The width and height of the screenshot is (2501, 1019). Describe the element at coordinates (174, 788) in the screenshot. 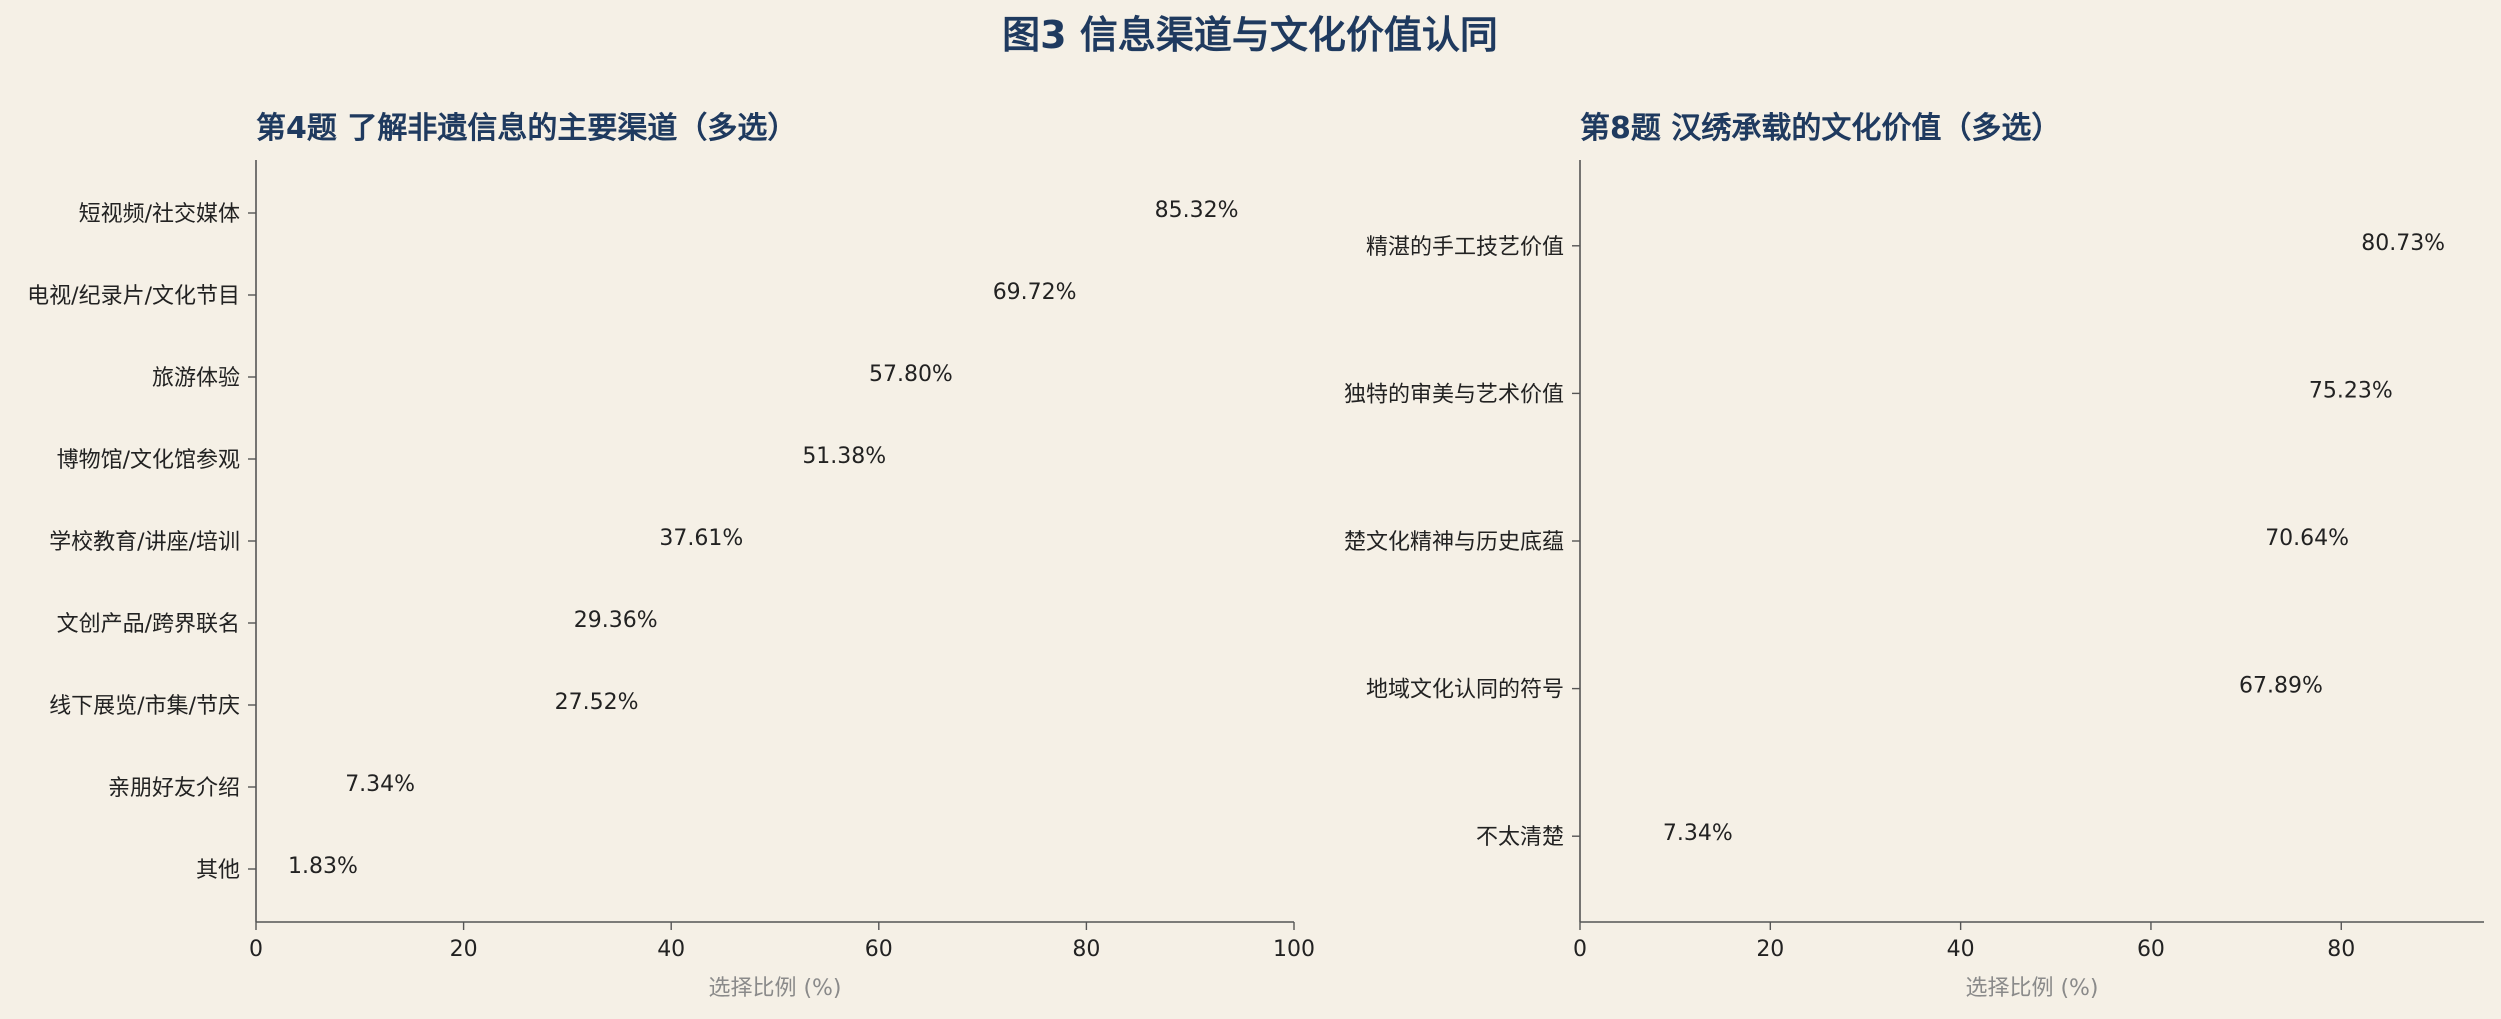

I see `chart1-category-label: 亲朋好友介绍` at that location.